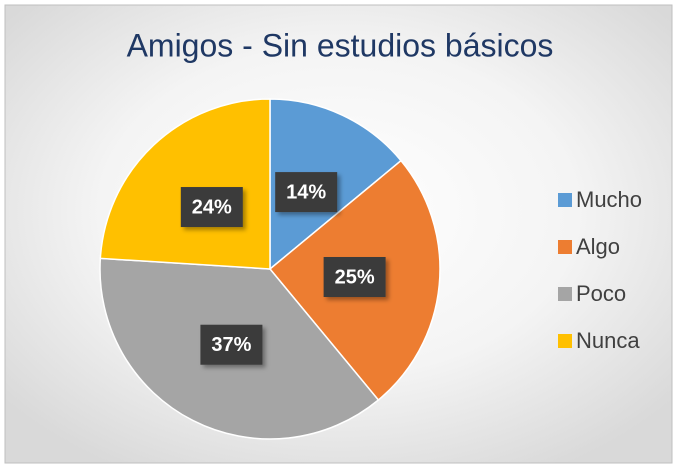 The height and width of the screenshot is (468, 677). I want to click on legend-label: Poco, so click(601, 293).